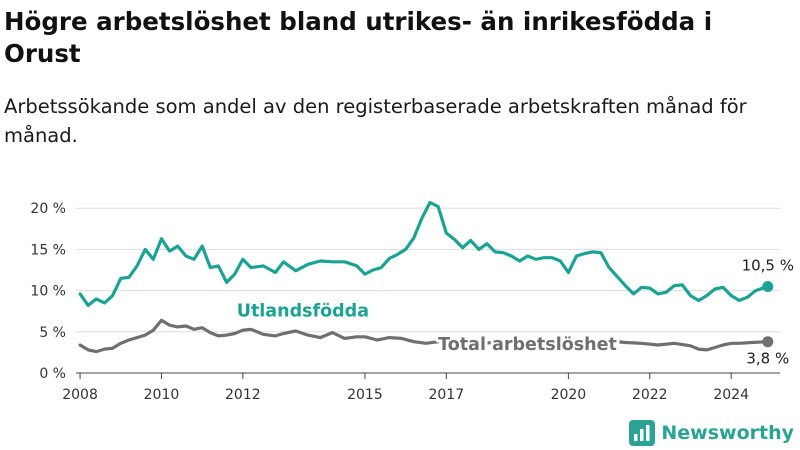  Describe the element at coordinates (446, 395) in the screenshot. I see `x-tick-label: 2017` at that location.